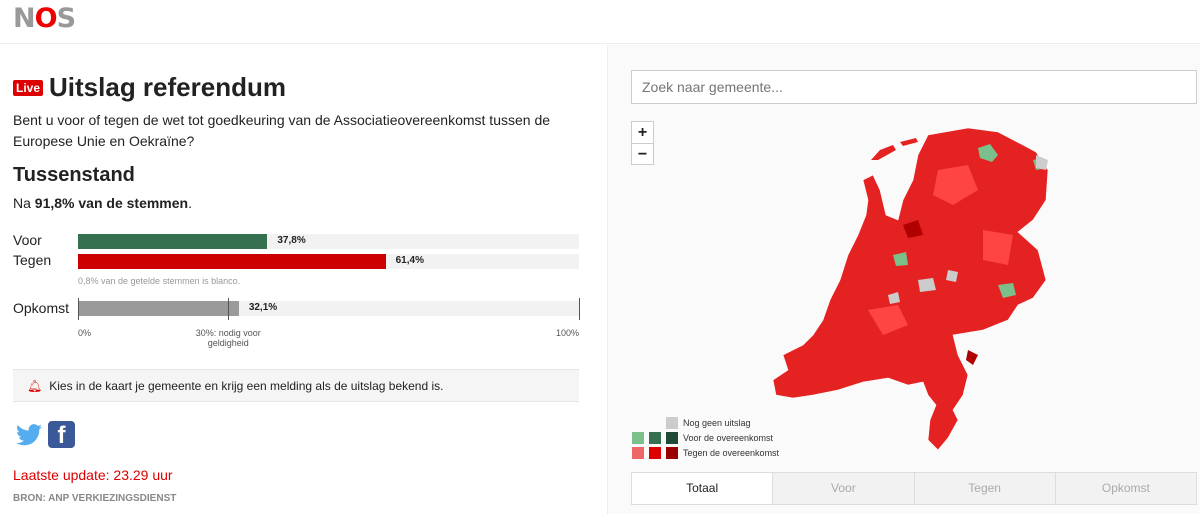 This screenshot has height=514, width=1200. I want to click on threshold-label: 30%: nodig voor geldigheid, so click(228, 338).